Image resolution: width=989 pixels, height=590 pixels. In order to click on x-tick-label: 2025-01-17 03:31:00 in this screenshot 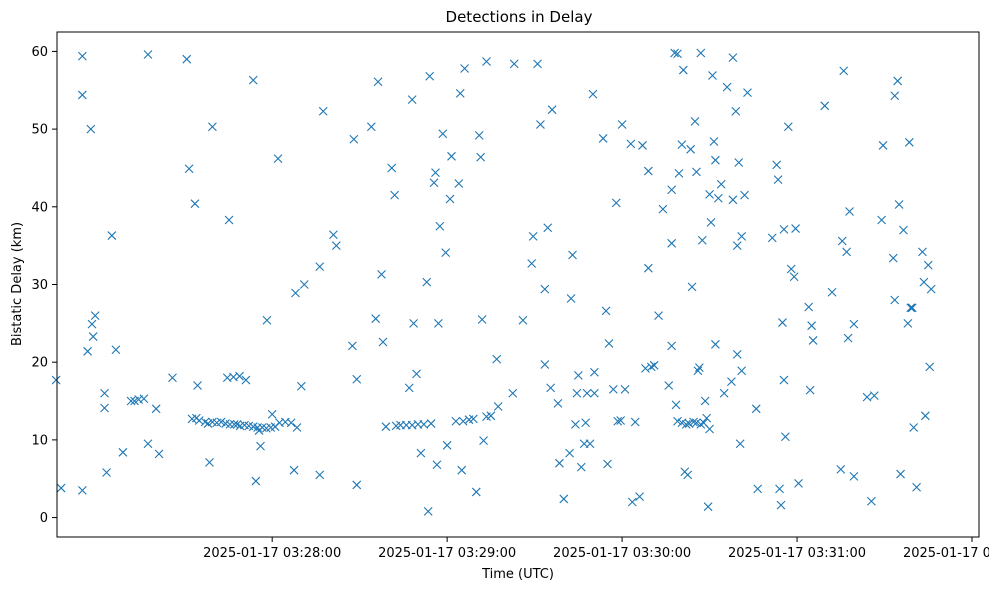, I will do `click(797, 553)`.